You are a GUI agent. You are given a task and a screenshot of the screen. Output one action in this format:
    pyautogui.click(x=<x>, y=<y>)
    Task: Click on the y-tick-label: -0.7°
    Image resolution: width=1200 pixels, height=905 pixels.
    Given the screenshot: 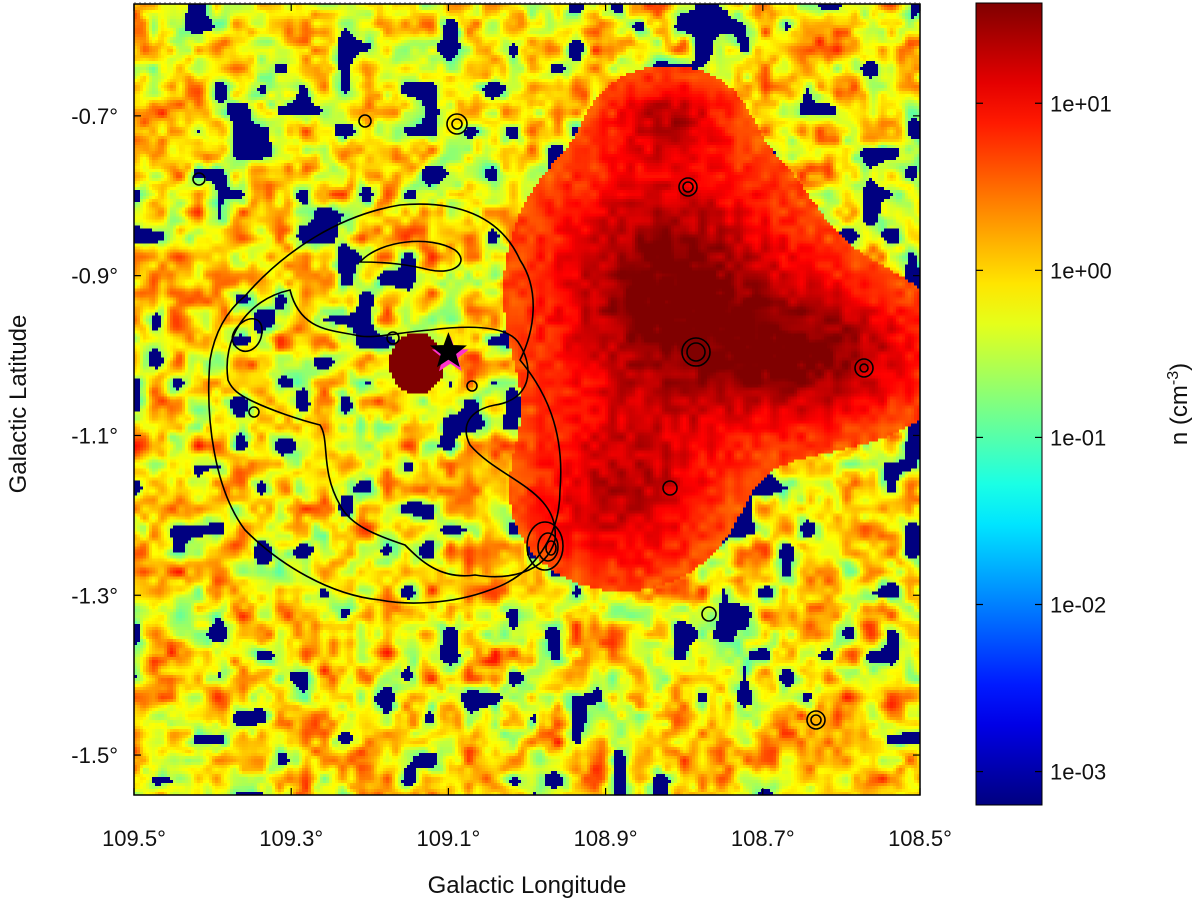 What is the action you would take?
    pyautogui.click(x=94, y=116)
    